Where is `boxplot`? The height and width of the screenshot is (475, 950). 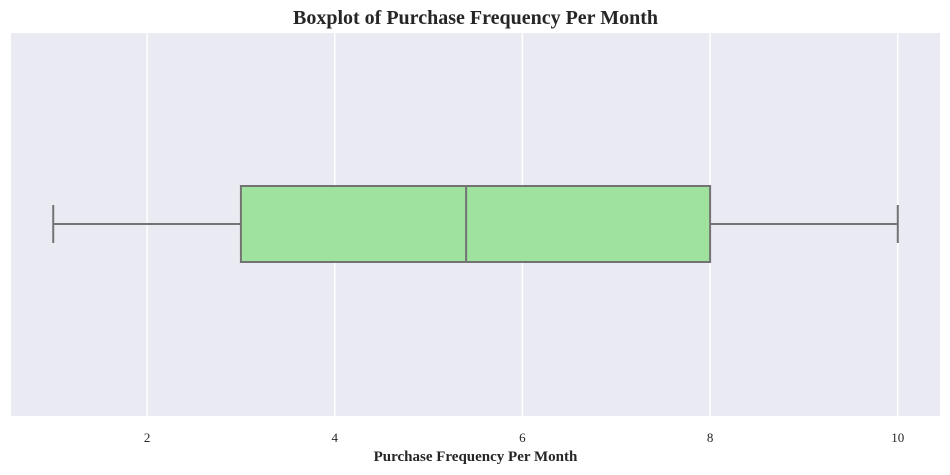
boxplot is located at coordinates (475, 224).